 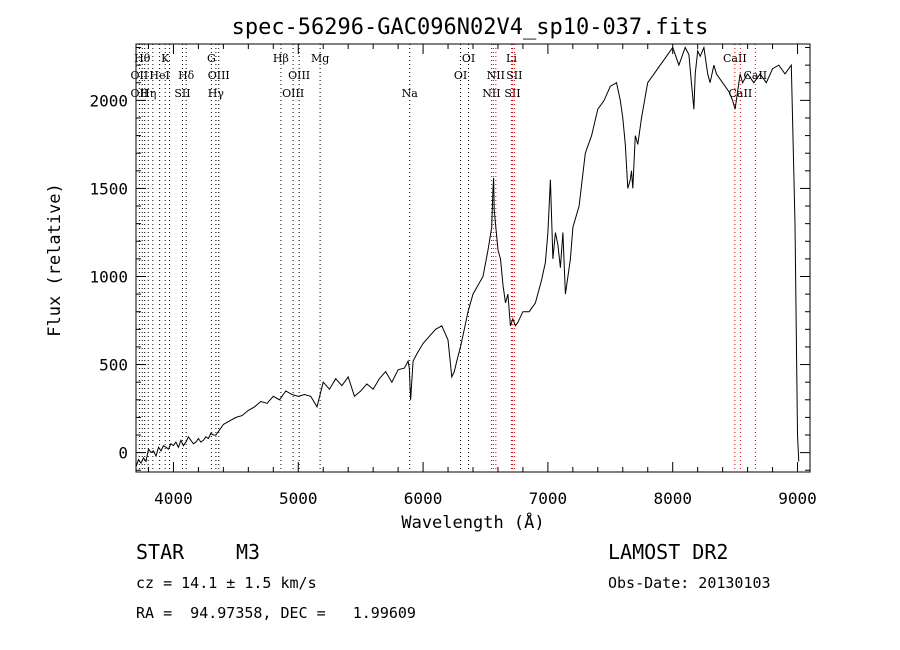 What do you see at coordinates (142, 58) in the screenshot?
I see `spectral-line-label: Hθ` at bounding box center [142, 58].